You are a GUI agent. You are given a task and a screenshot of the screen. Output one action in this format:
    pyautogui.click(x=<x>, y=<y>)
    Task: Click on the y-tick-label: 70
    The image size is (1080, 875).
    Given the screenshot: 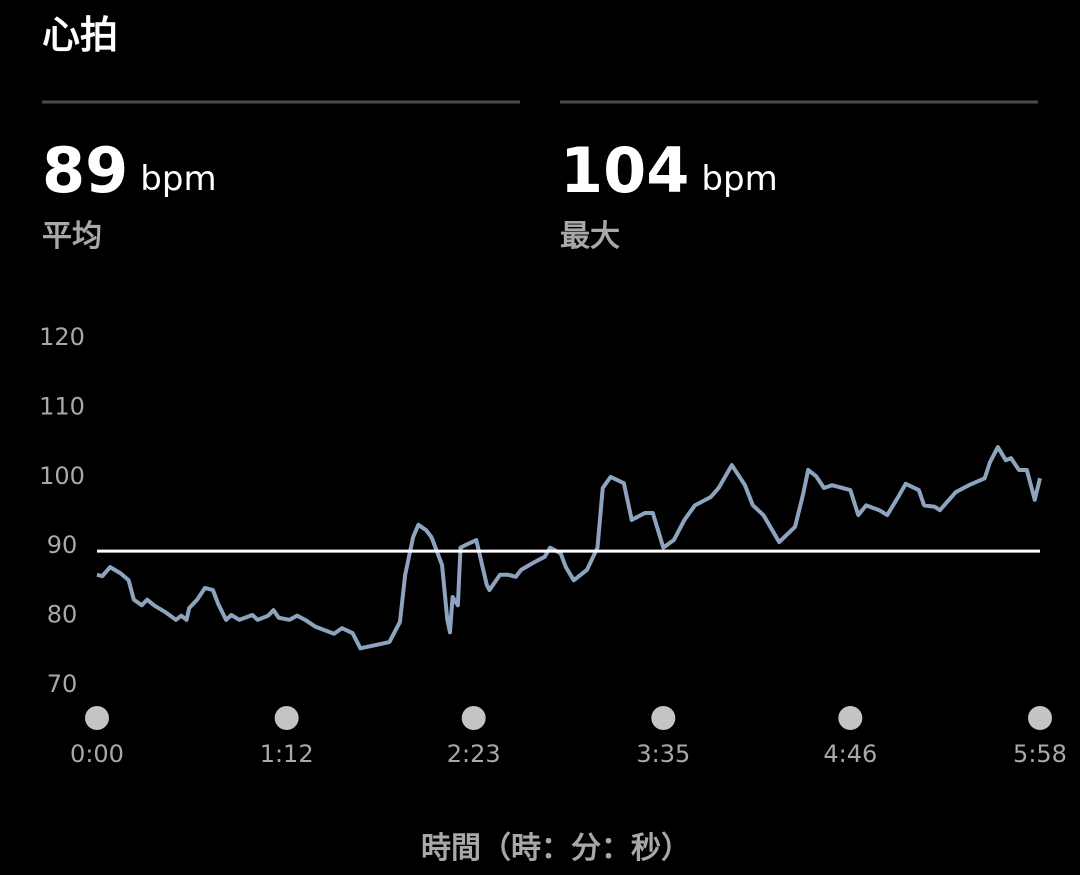 What is the action you would take?
    pyautogui.click(x=62, y=684)
    